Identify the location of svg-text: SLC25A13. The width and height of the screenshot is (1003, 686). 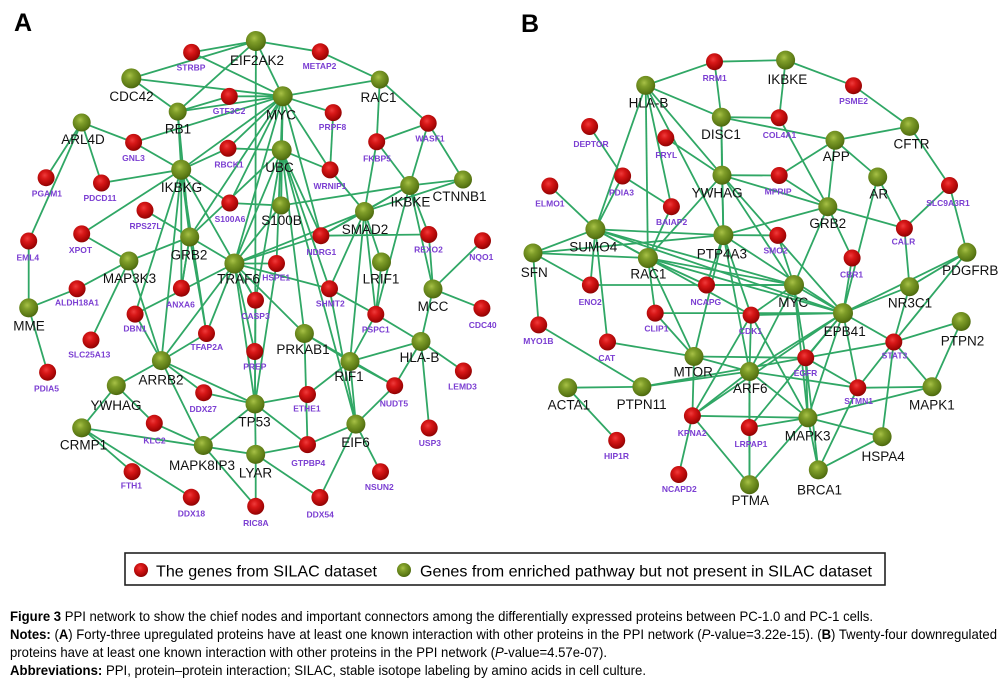
(89, 355).